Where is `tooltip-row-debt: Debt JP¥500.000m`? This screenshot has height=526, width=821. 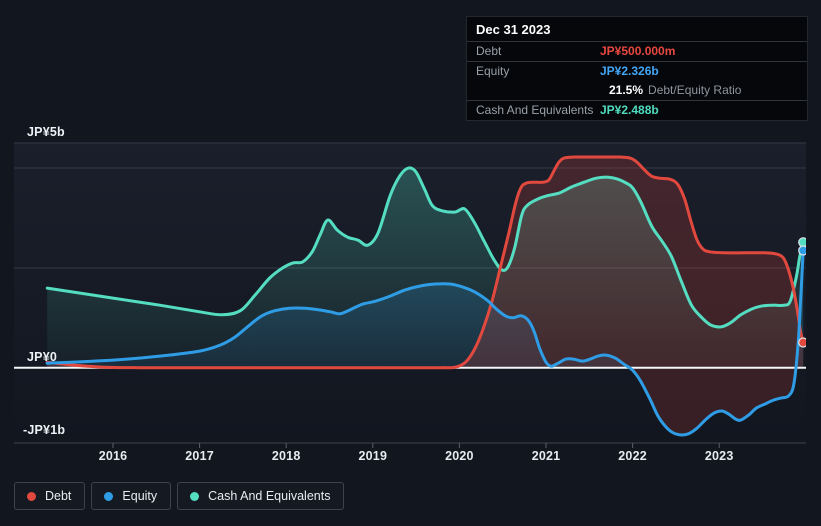
tooltip-row-debt: Debt JP¥500.000m is located at coordinates (637, 51).